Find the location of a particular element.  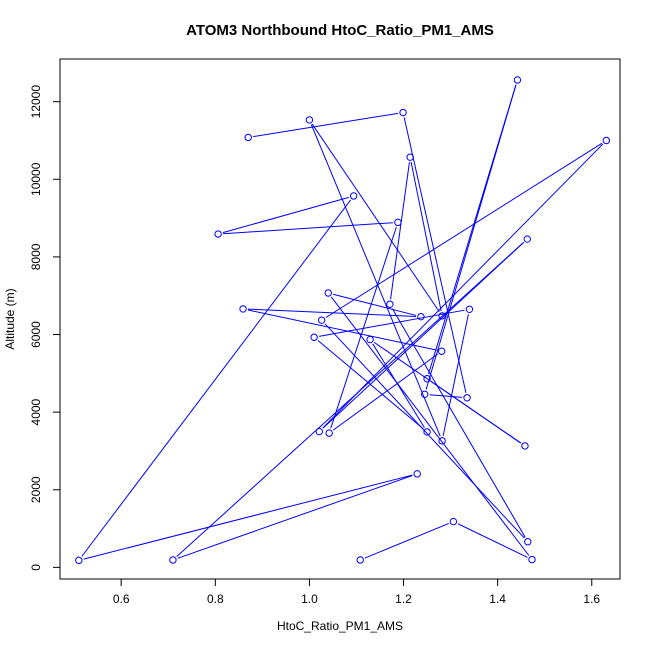

chart-title: ATOM3 Northbound HtoC_Ratio_PM1_AMS is located at coordinates (340, 30).